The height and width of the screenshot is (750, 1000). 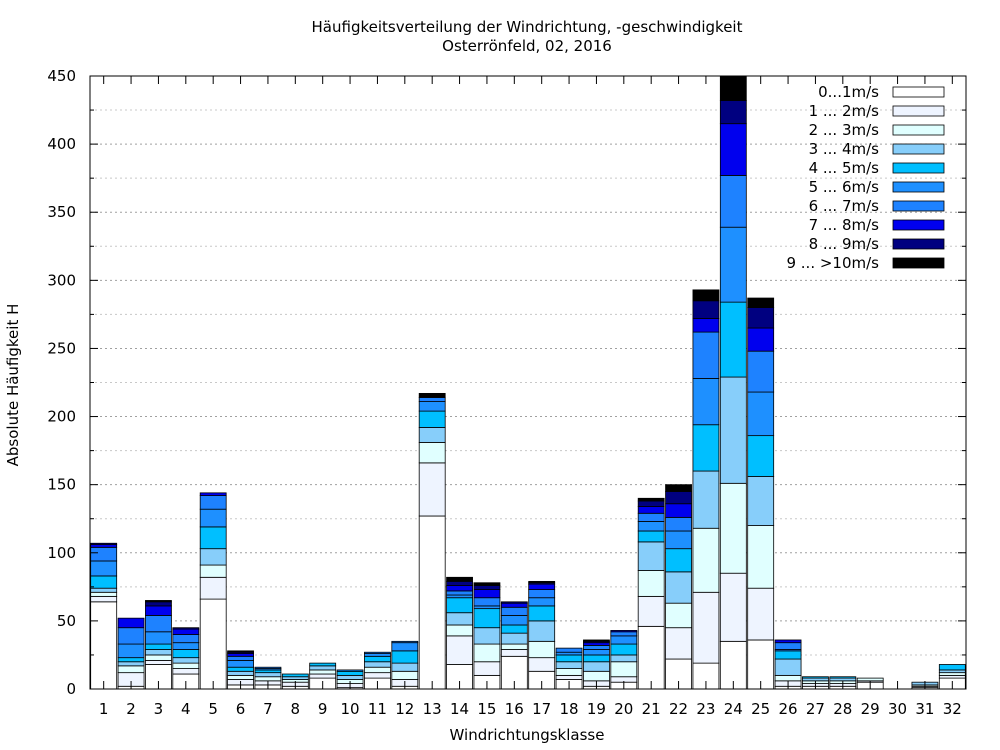 I want to click on y-tick-label: 400, so click(x=61, y=144).